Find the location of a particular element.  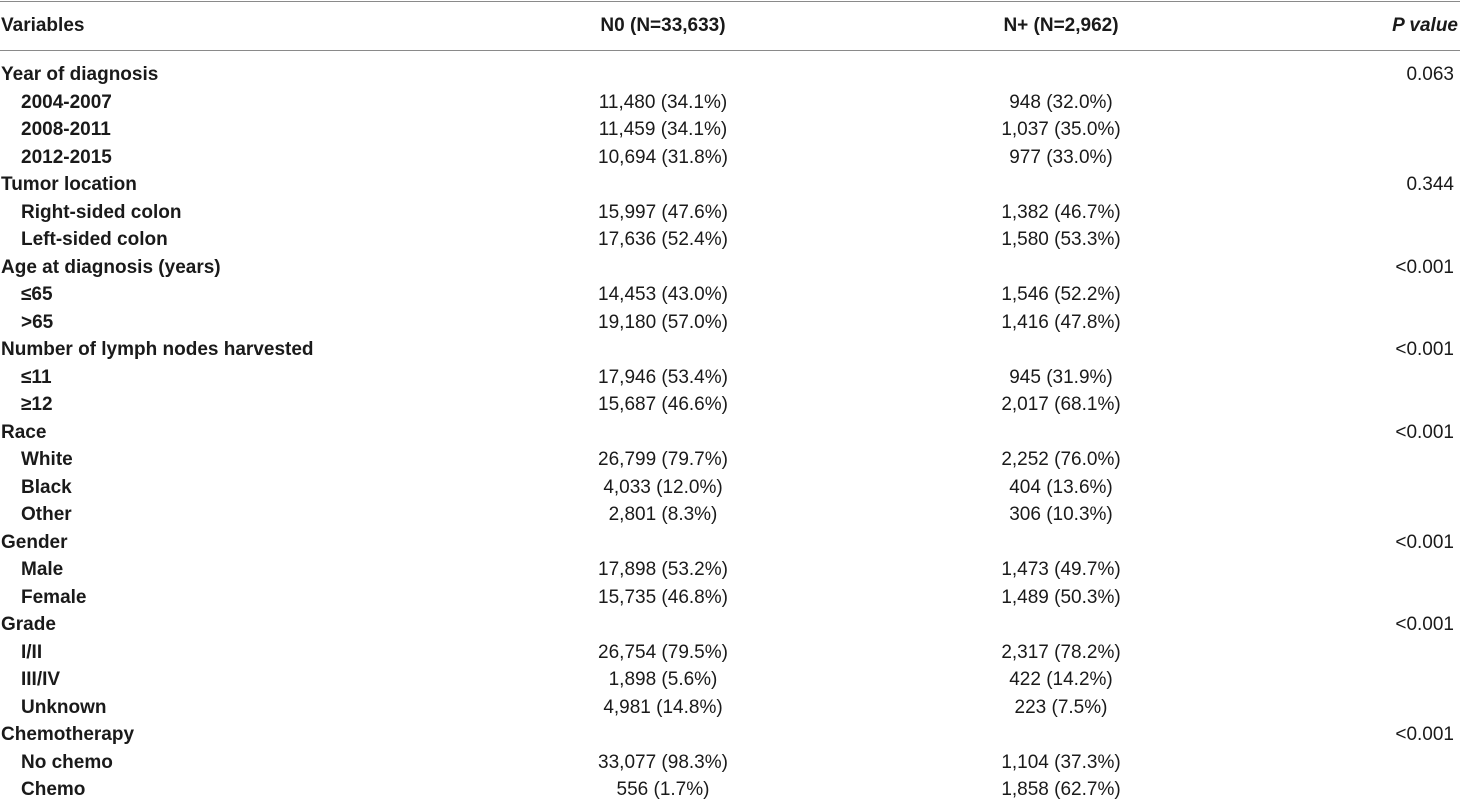

cell-nplus: 404 (13.6%) is located at coordinates (1061, 487).